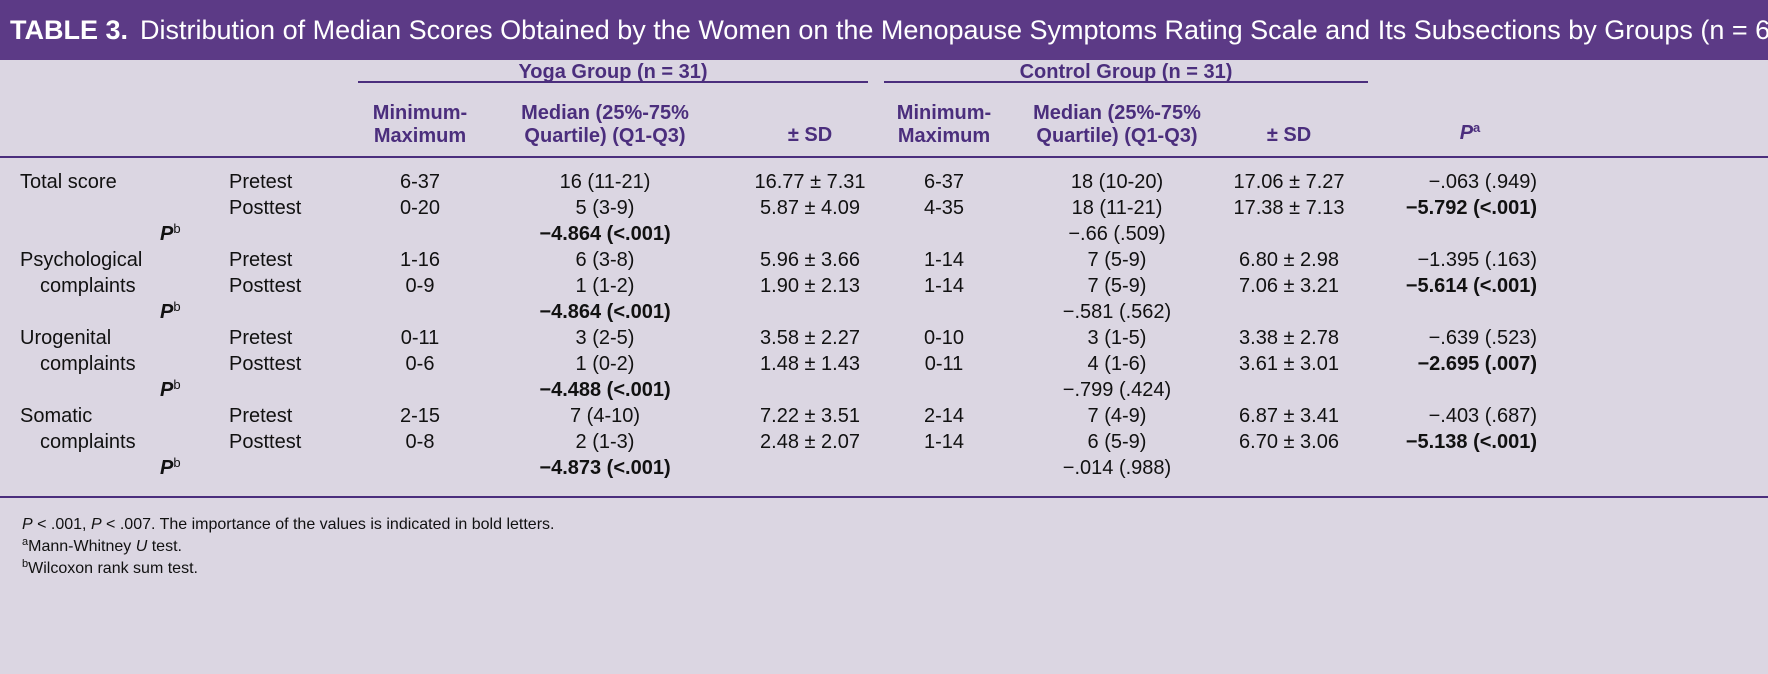 The width and height of the screenshot is (1768, 674). I want to click on cell-yoga-median: 2 (1-3), so click(605, 442).